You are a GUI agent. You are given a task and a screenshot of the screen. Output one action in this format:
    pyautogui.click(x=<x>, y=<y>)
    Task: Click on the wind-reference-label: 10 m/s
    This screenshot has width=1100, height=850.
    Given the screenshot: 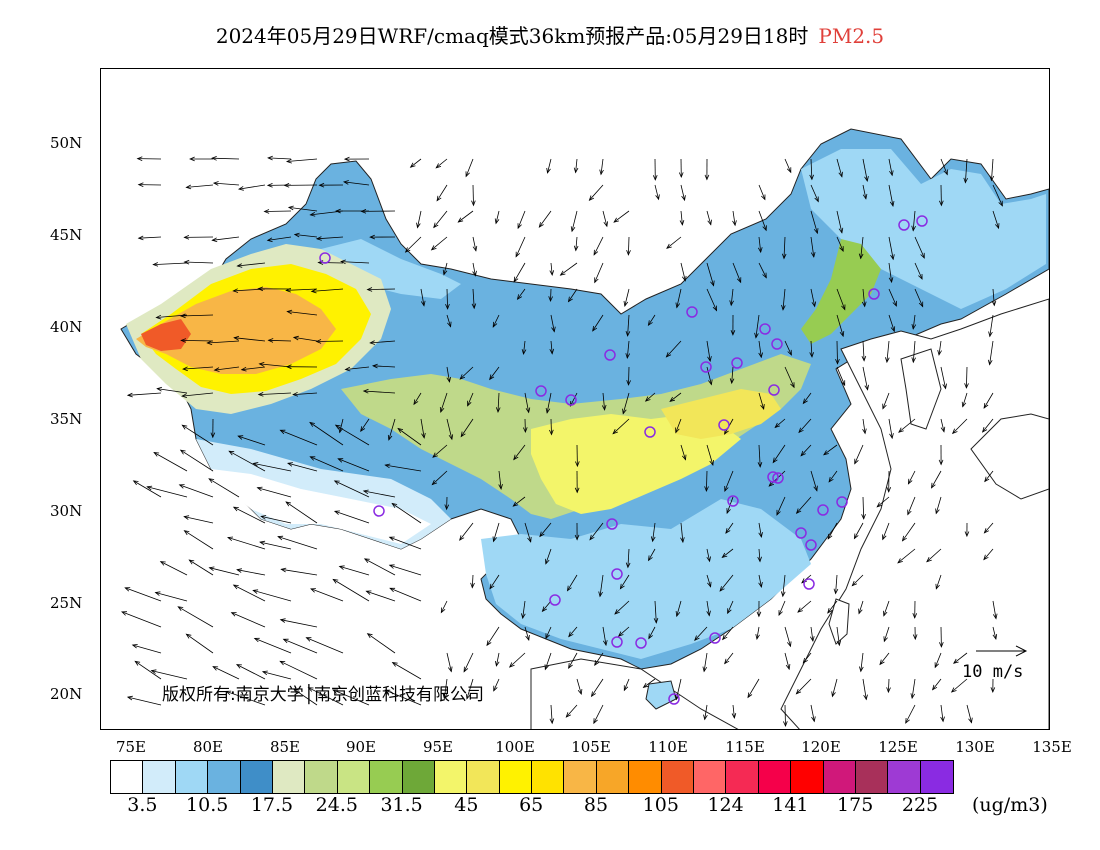 What is the action you would take?
    pyautogui.click(x=993, y=672)
    